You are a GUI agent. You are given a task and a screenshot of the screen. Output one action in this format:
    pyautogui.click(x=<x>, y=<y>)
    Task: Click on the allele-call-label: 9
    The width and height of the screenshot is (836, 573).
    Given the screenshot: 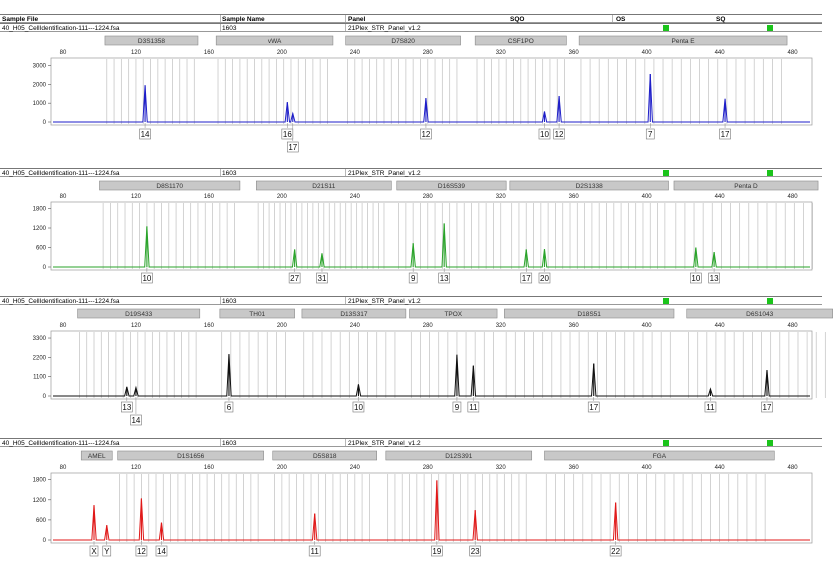 What is the action you would take?
    pyautogui.click(x=457, y=407)
    